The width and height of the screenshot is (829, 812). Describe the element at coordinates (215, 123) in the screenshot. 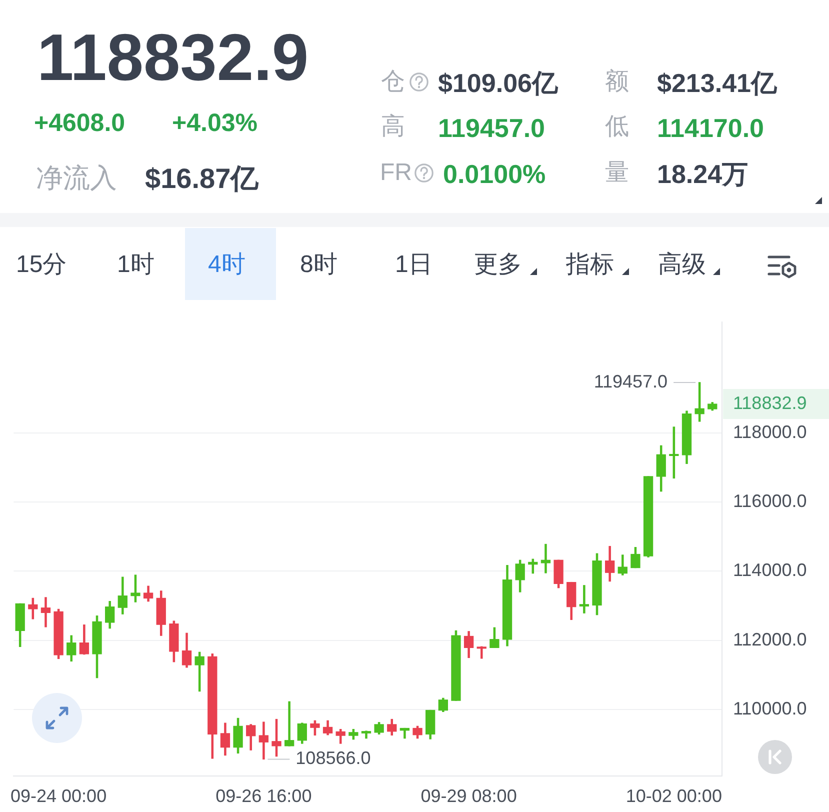

I see `text: +4.03%` at that location.